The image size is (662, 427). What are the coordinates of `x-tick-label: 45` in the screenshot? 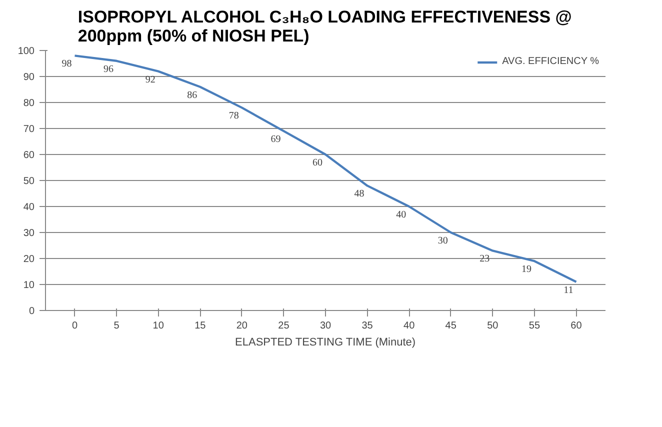 It's located at (451, 326).